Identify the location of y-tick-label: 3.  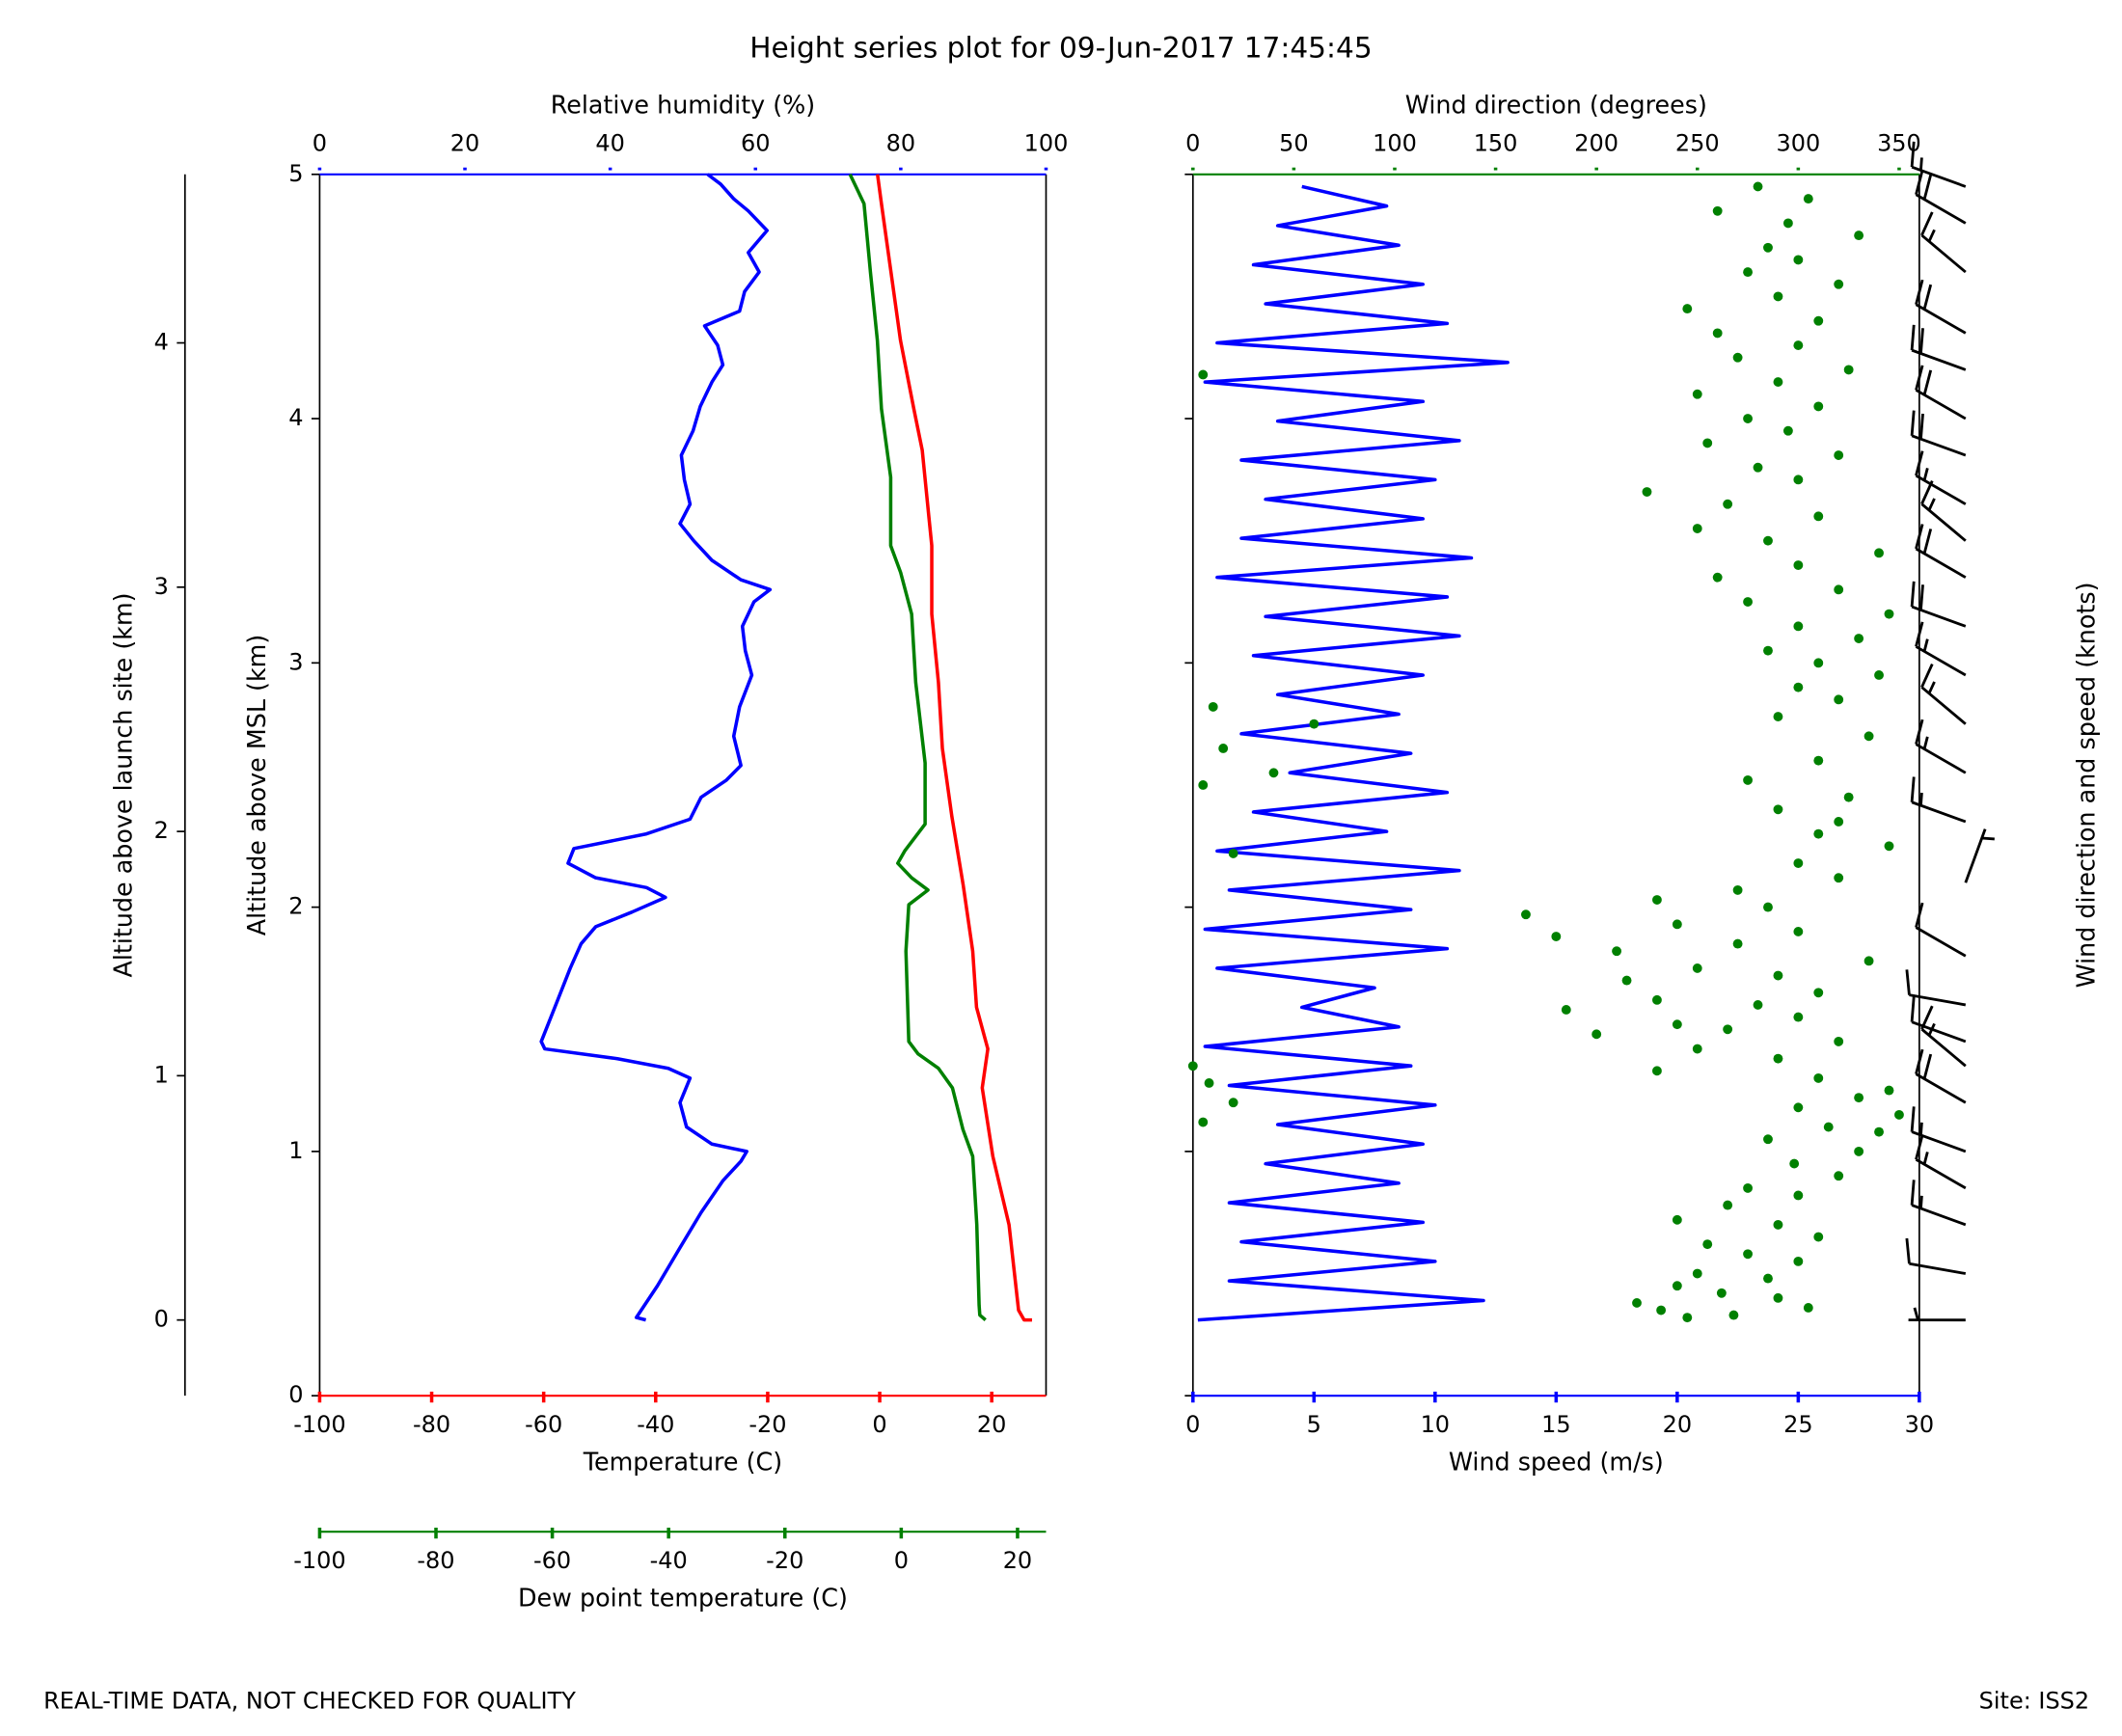
(296, 661).